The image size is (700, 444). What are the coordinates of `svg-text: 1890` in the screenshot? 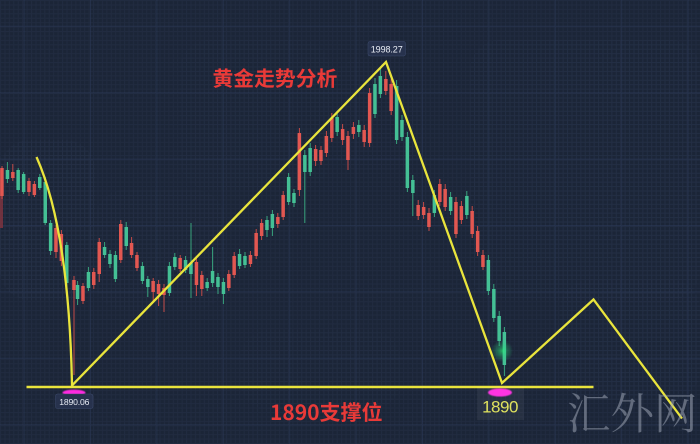 It's located at (500, 407).